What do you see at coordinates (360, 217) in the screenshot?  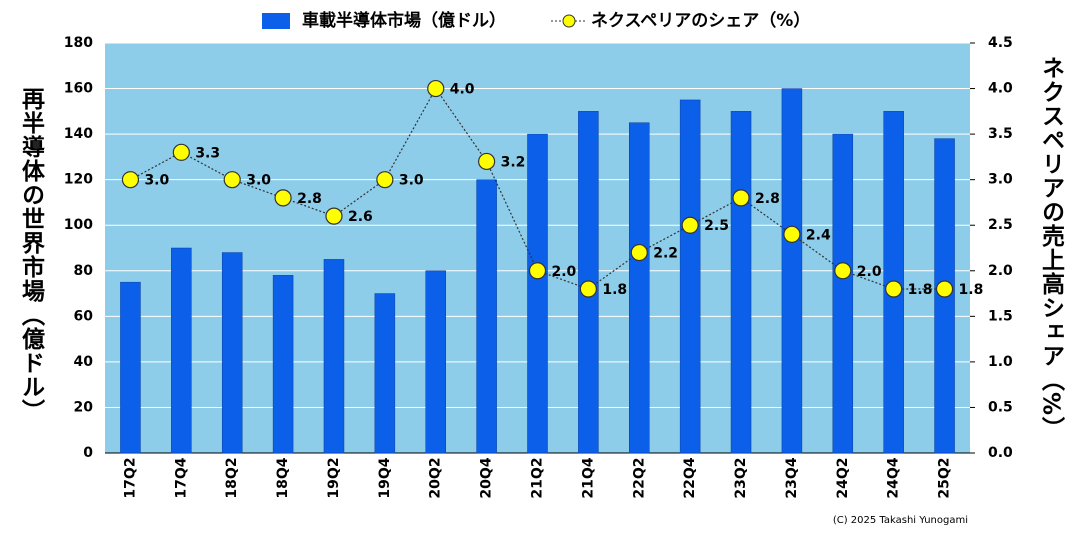 I see `data-label: 2.6` at bounding box center [360, 217].